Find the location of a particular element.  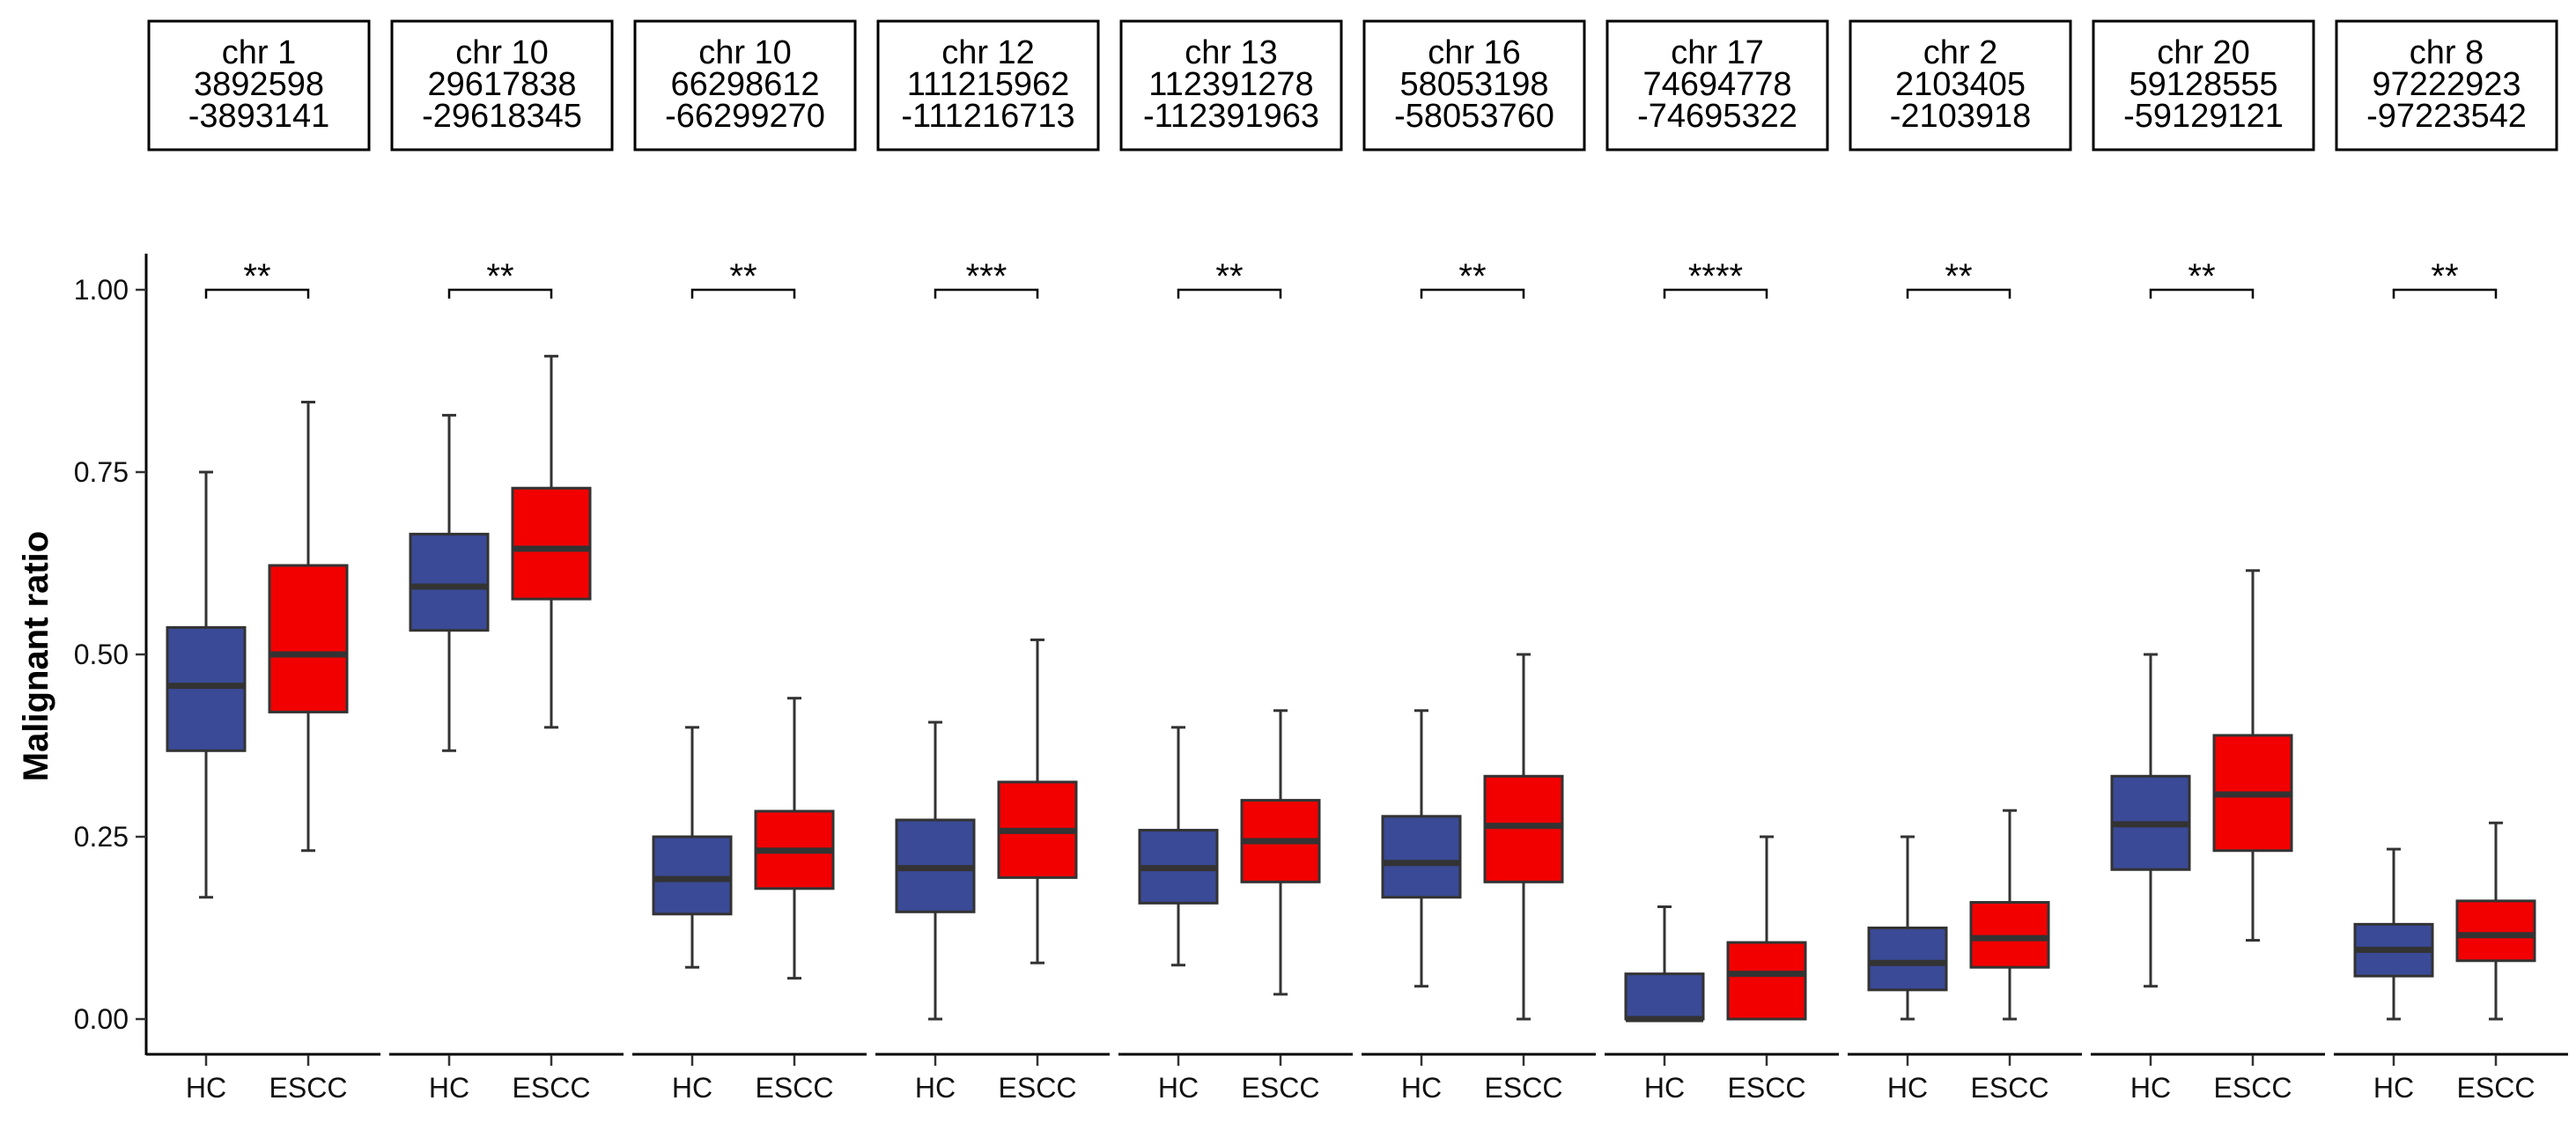

y-tick-label: 0.75 is located at coordinates (101, 472).